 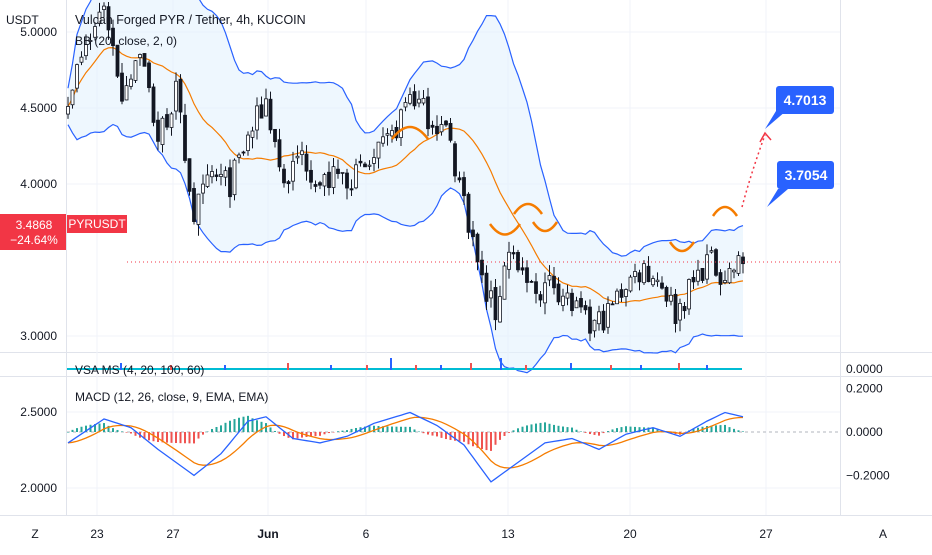 What do you see at coordinates (805, 100) in the screenshot?
I see `callout-box` at bounding box center [805, 100].